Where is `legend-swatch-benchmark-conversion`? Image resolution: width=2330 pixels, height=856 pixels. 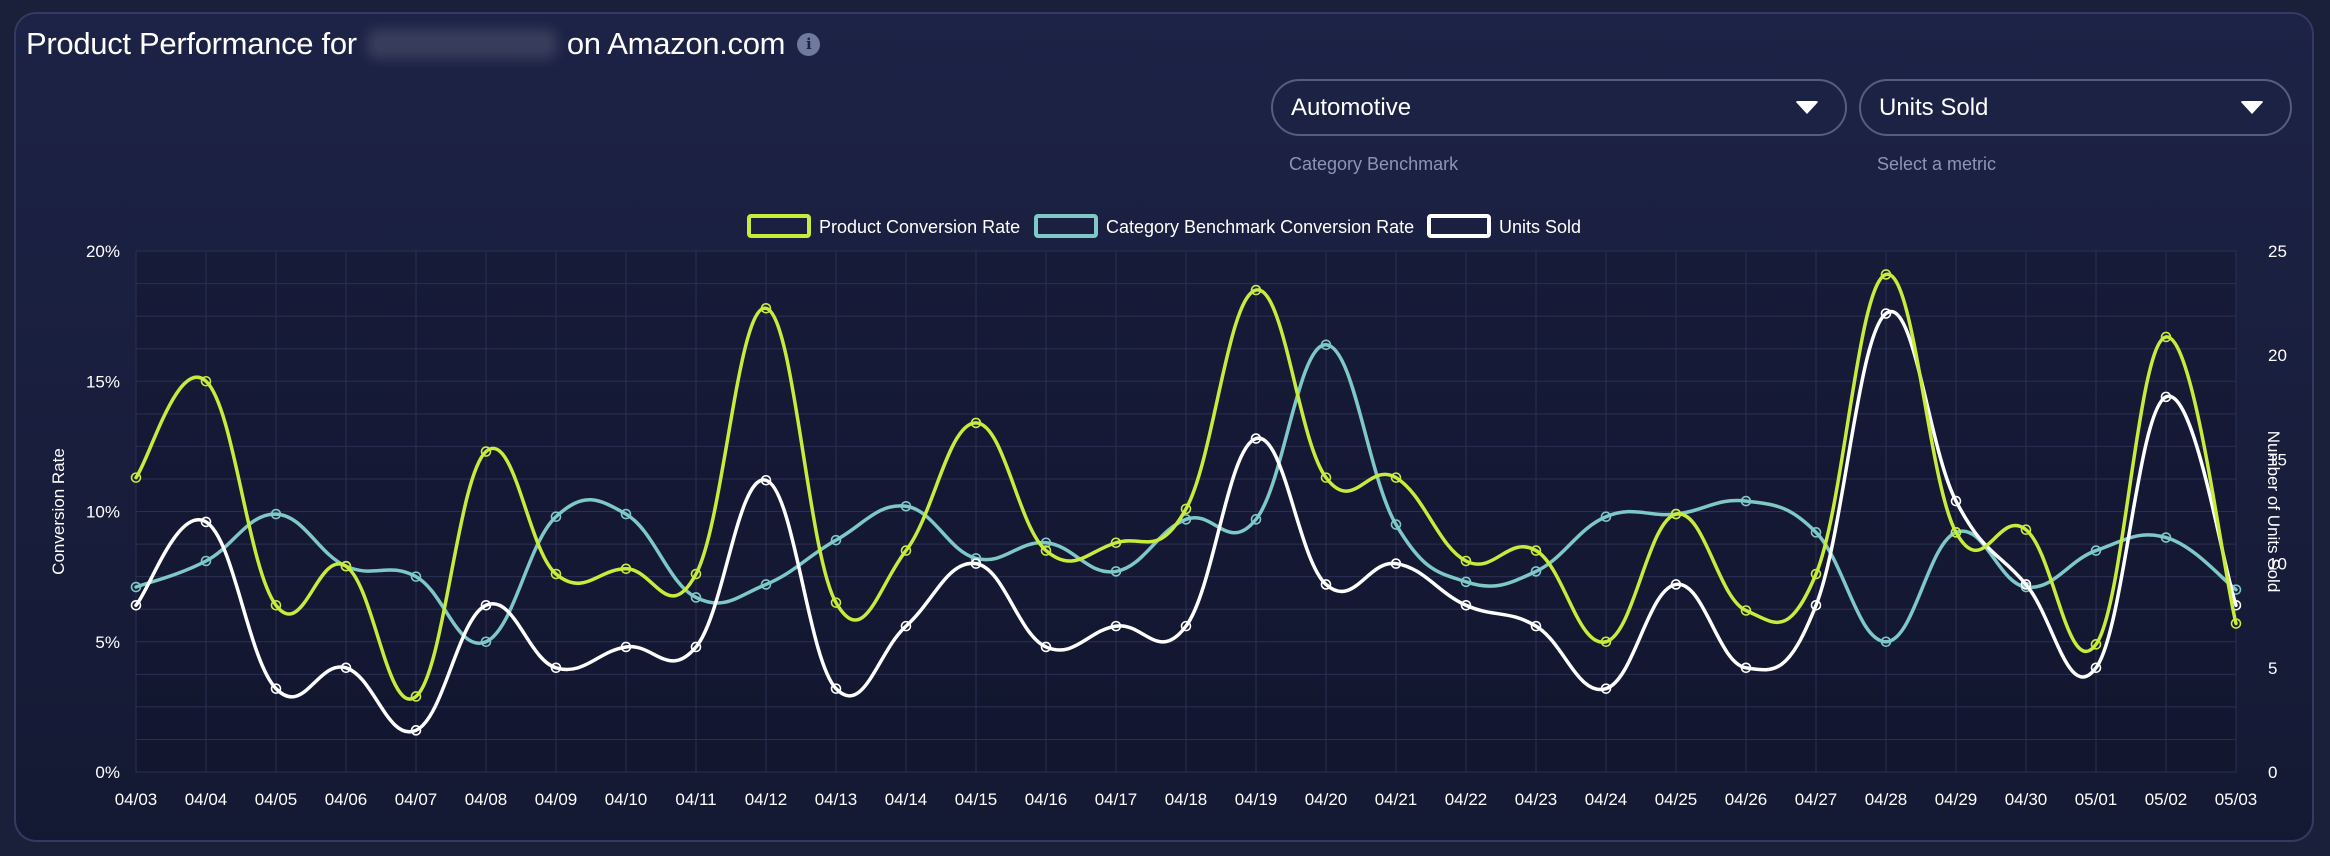
legend-swatch-benchmark-conversion is located at coordinates (1066, 226).